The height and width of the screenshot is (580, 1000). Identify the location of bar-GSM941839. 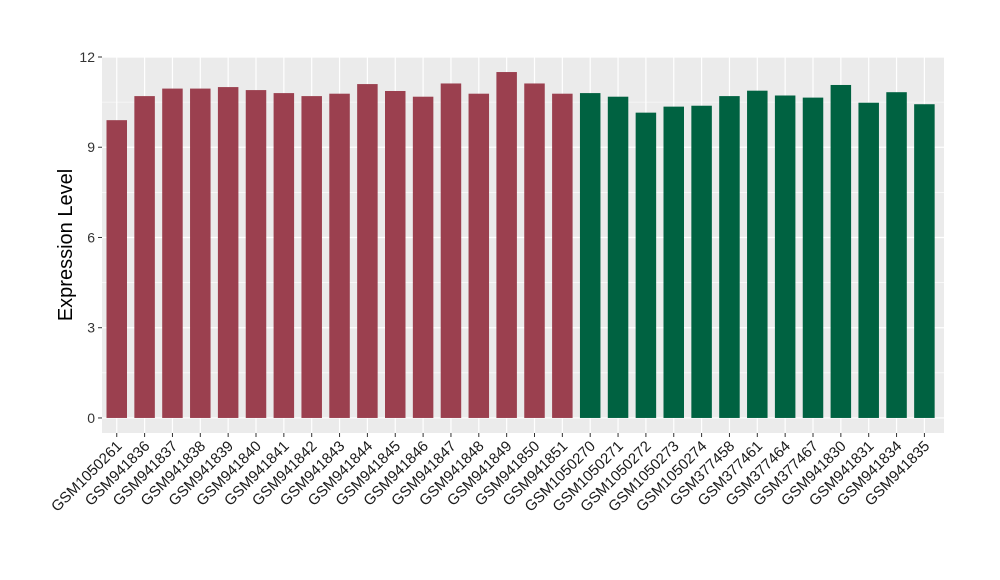
(228, 252).